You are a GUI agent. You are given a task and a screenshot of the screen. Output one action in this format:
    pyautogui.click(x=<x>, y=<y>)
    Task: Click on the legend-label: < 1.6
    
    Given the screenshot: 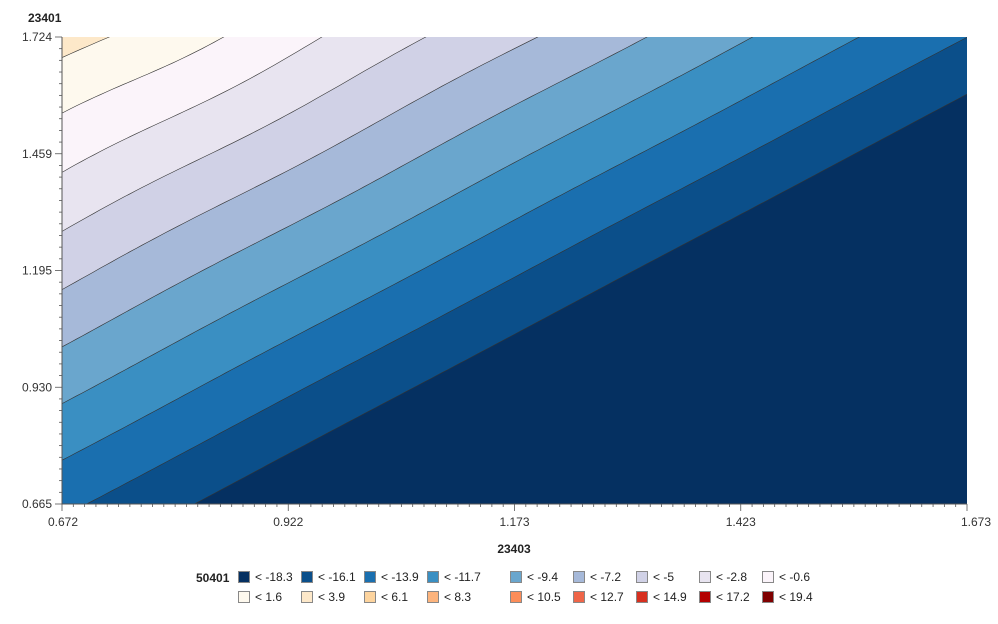 What is the action you would take?
    pyautogui.click(x=269, y=597)
    